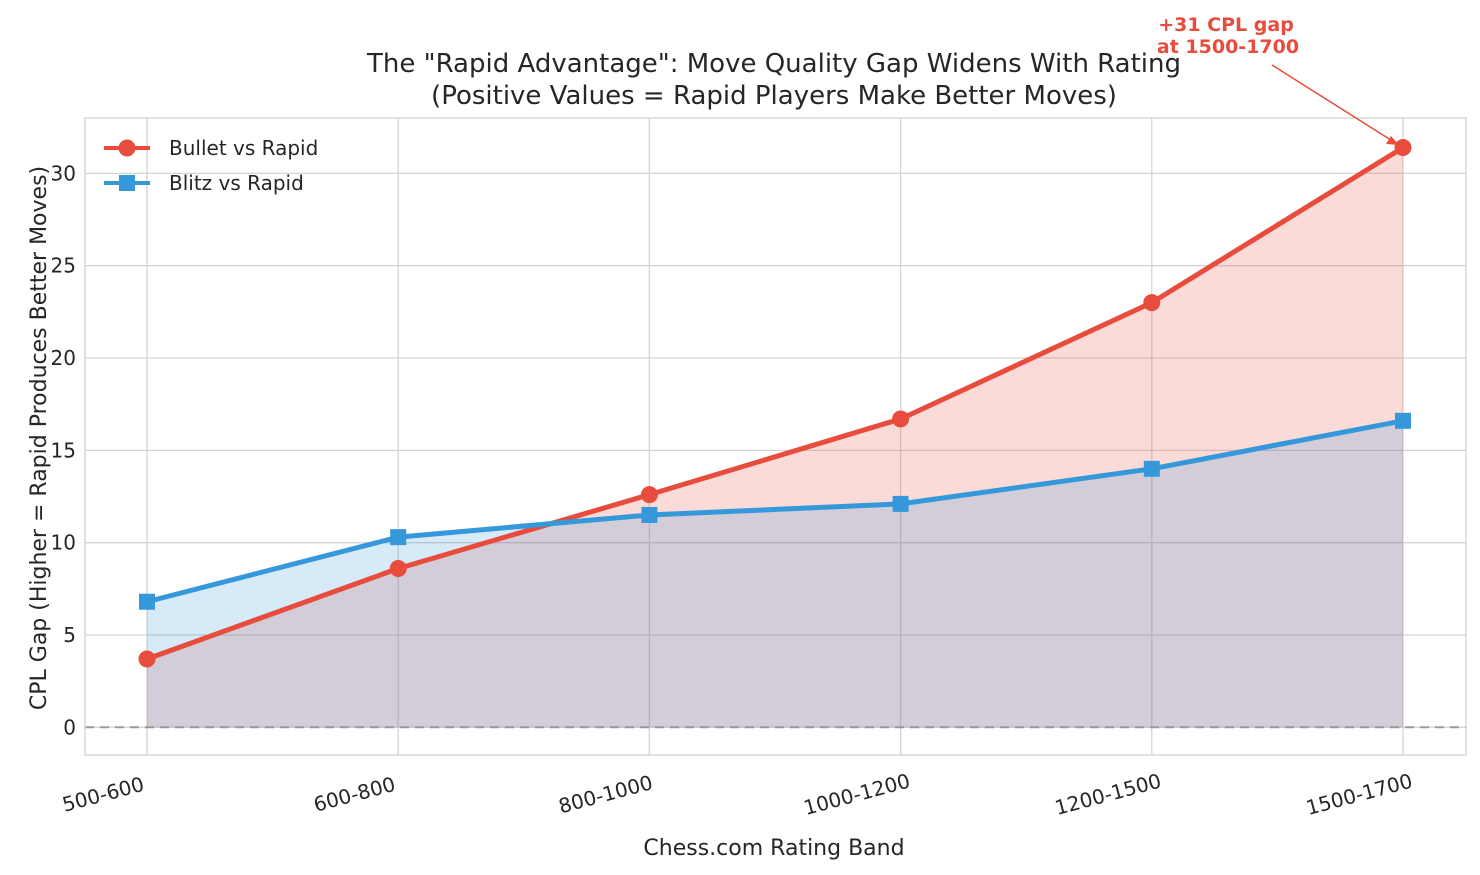 The width and height of the screenshot is (1480, 875). I want to click on y-tick-labels: 0 5 10 15 20 25 30, so click(63, 450).